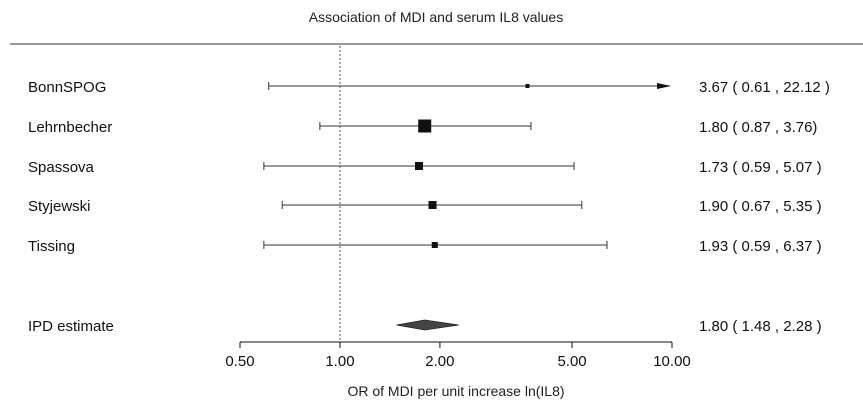 This screenshot has width=863, height=405. What do you see at coordinates (664, 86) in the screenshot?
I see `ci-arrowhead` at bounding box center [664, 86].